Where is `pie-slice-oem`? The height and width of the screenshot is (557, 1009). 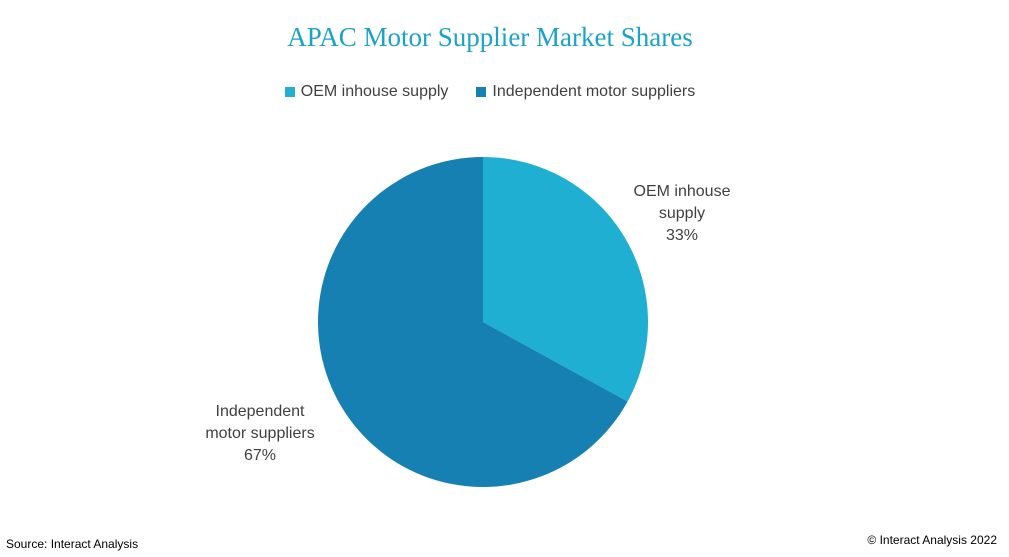
pie-slice-oem is located at coordinates (565, 279).